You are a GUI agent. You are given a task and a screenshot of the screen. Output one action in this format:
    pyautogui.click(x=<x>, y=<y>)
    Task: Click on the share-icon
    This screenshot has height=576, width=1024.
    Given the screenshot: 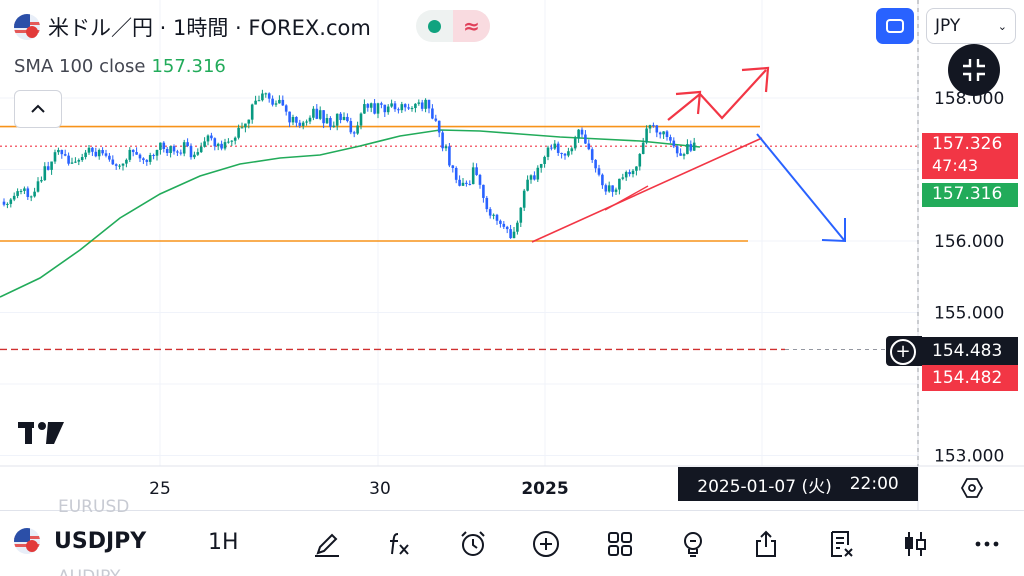 What is the action you would take?
    pyautogui.click(x=766, y=544)
    